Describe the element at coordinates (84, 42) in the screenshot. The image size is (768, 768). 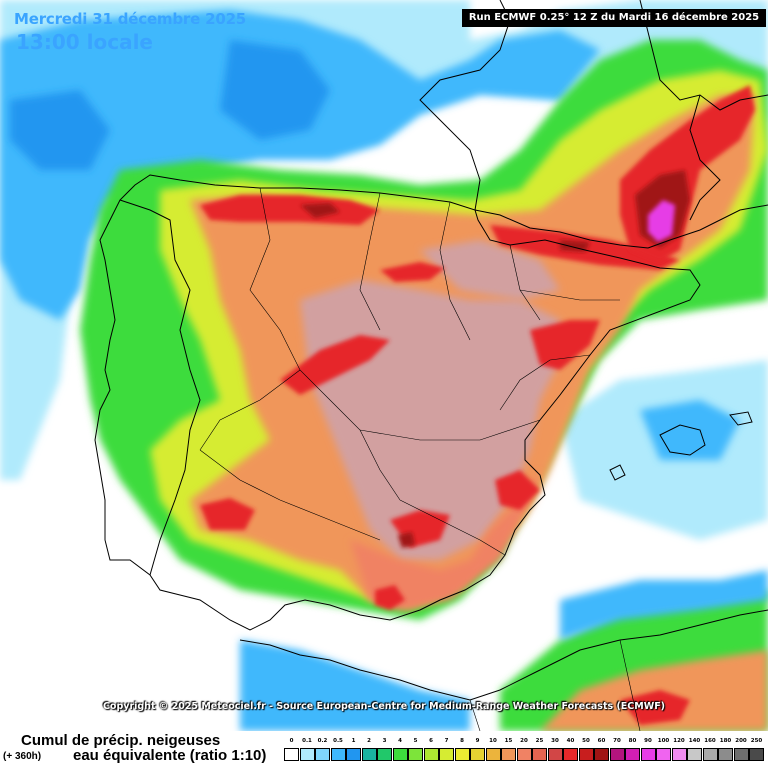
I see `forecast-time: 13:00 locale` at that location.